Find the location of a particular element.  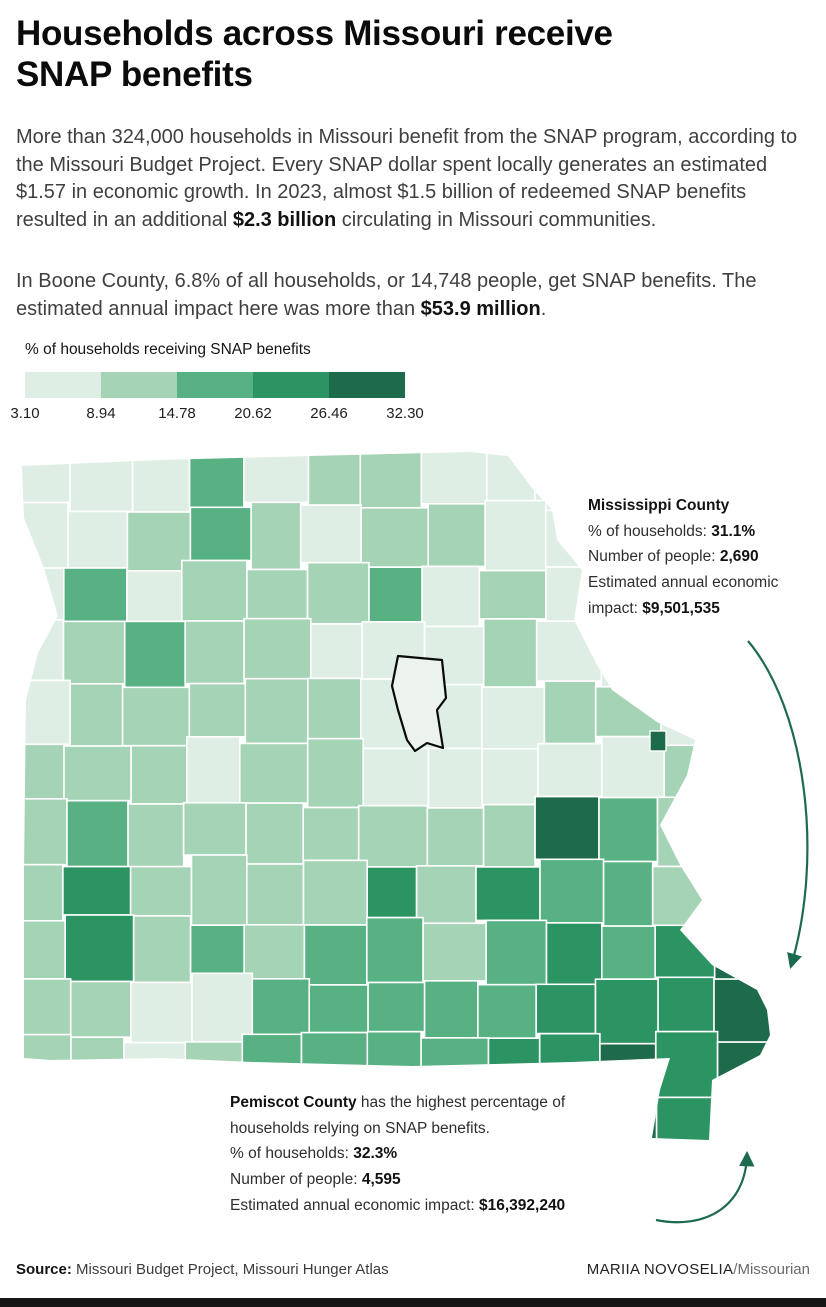

legend-tick-label: 3.10 is located at coordinates (25, 413).